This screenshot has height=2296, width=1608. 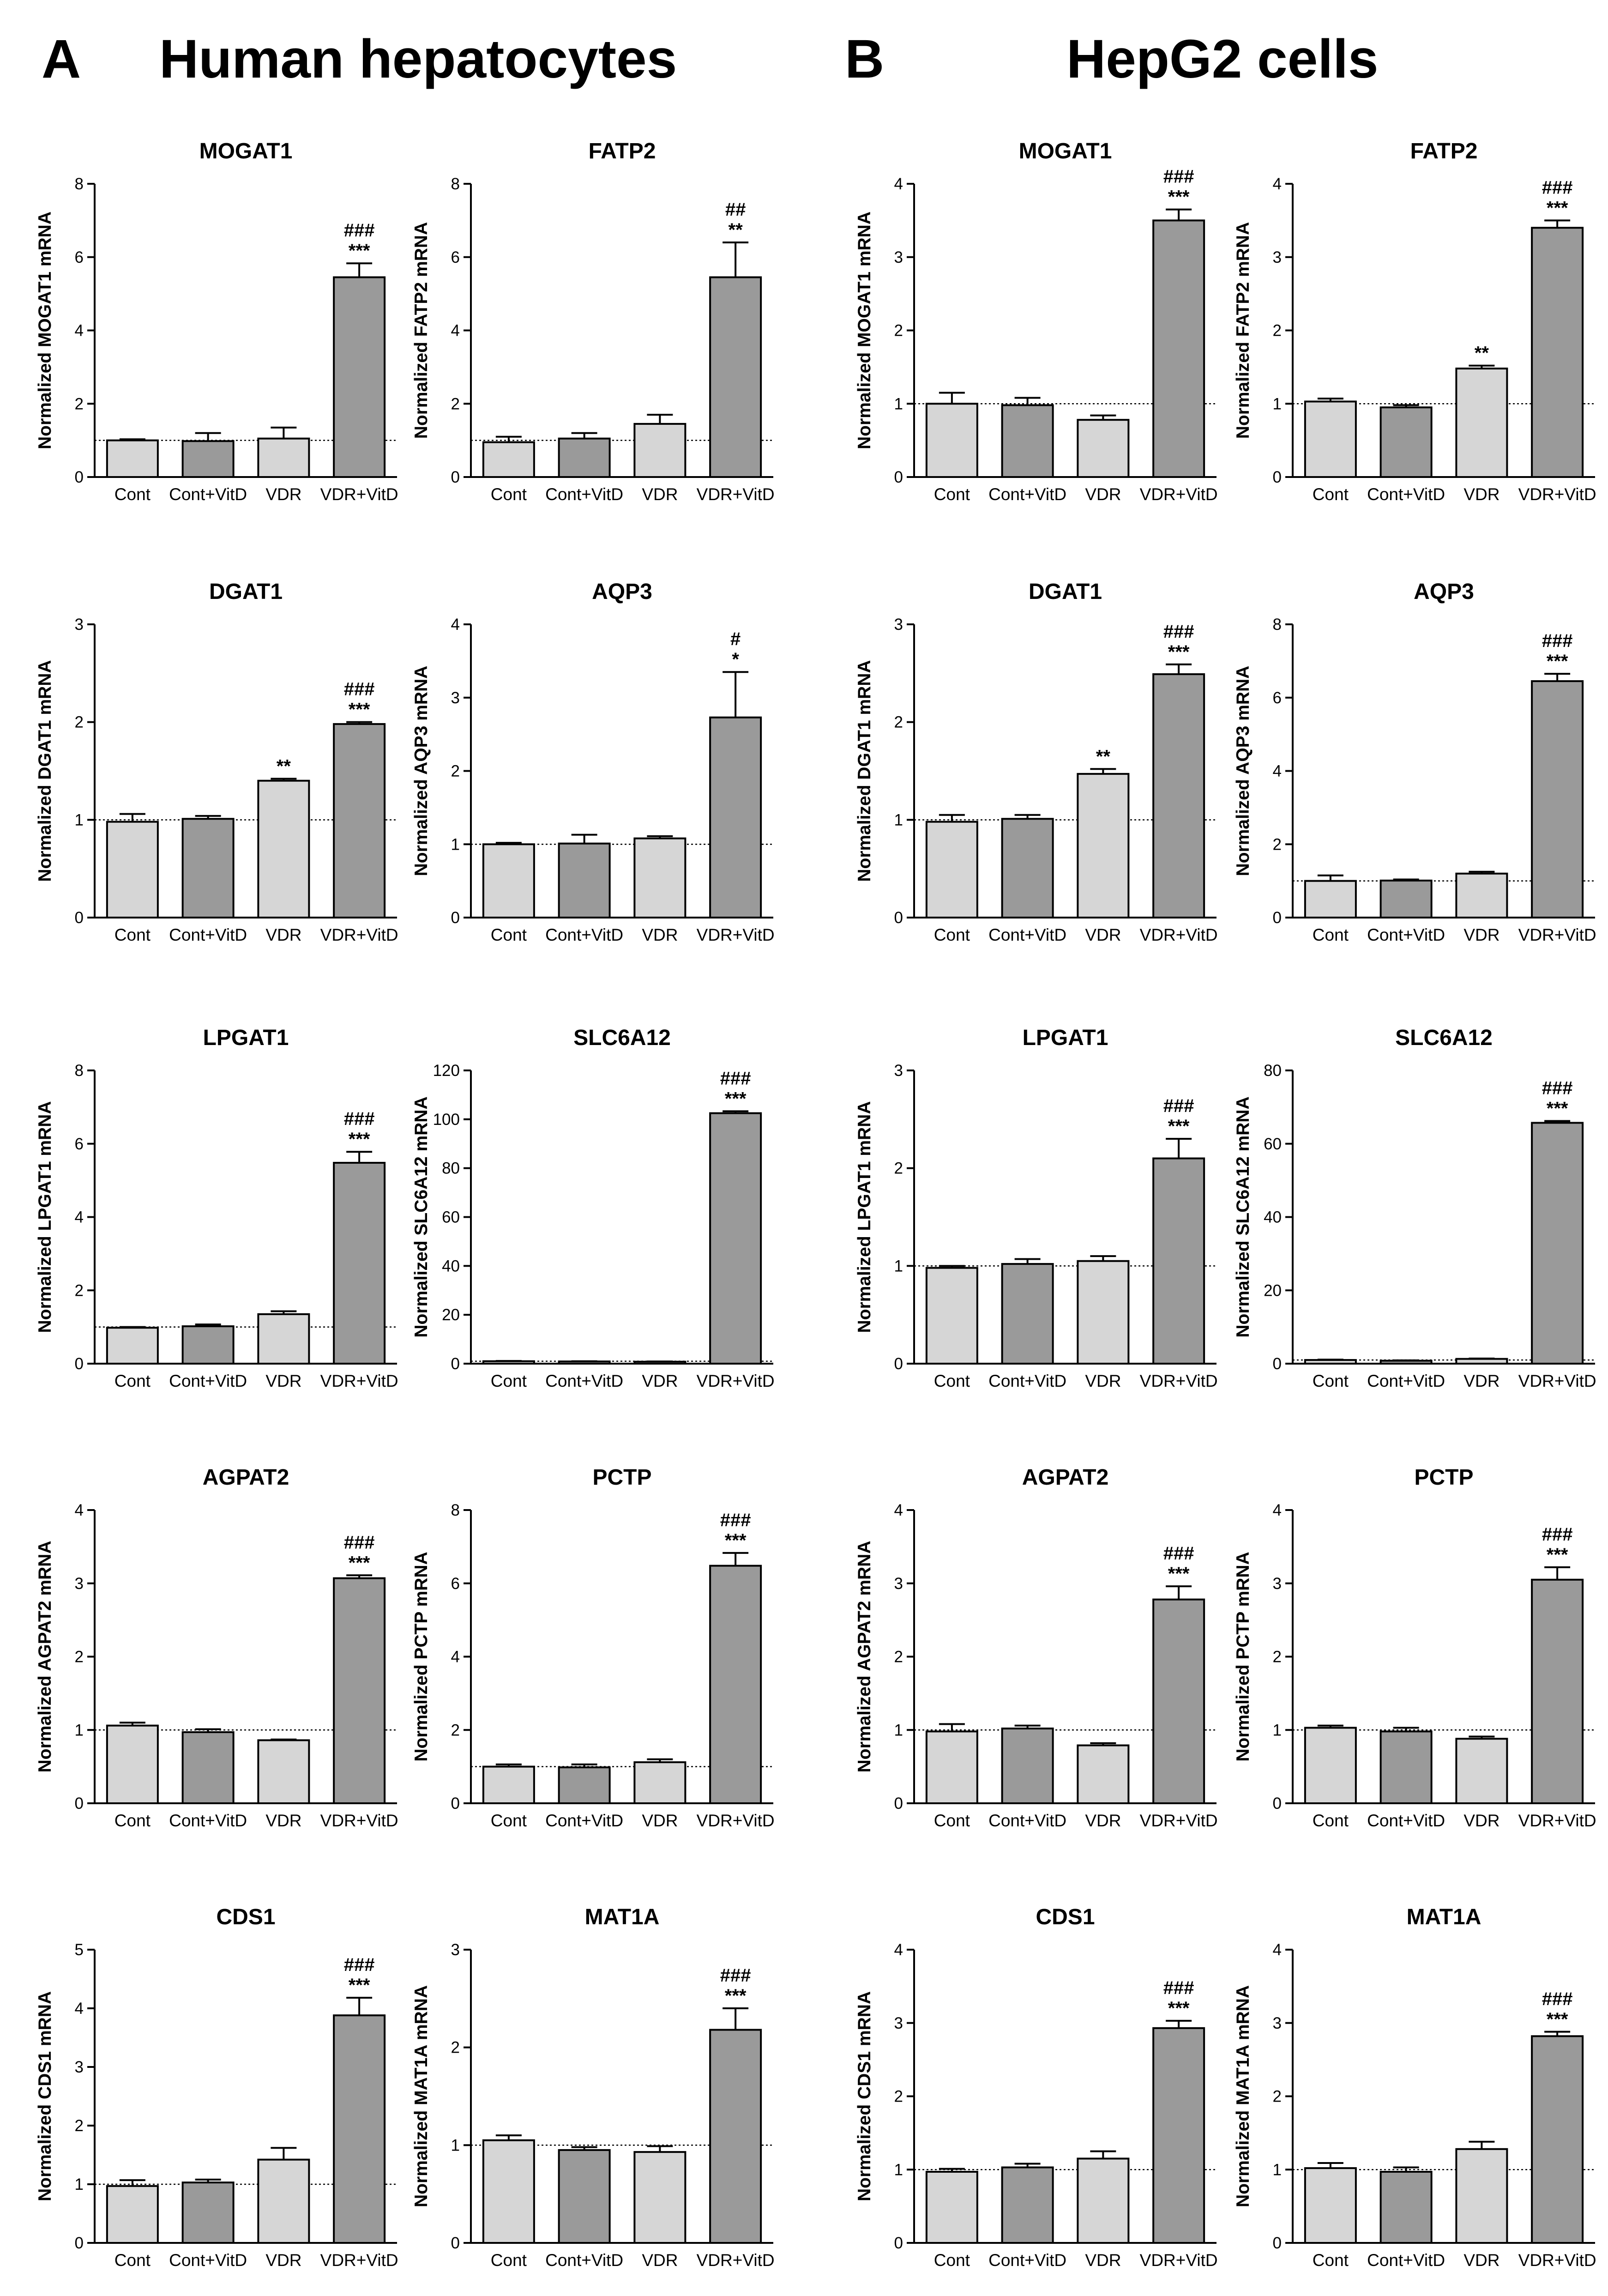 I want to click on y-axis-label: Normalized FATP2 mRNA, so click(x=1243, y=330).